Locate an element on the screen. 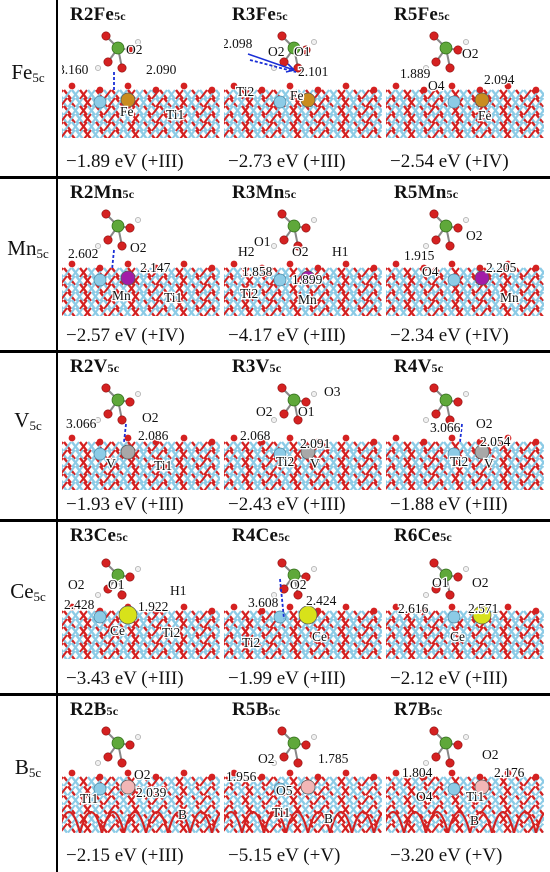  panel-title: R3Fe5c is located at coordinates (260, 15).